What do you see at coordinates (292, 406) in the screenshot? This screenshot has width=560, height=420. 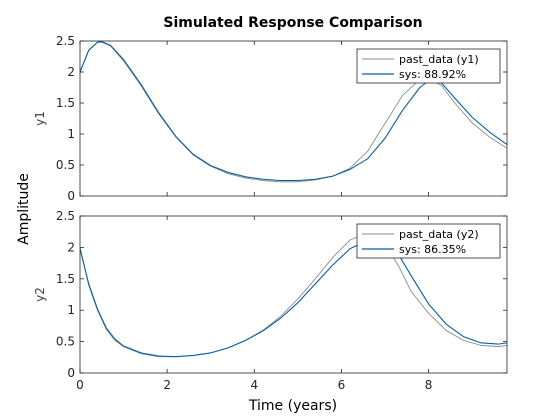 I see `figure-xlabel: Time (years)` at bounding box center [292, 406].